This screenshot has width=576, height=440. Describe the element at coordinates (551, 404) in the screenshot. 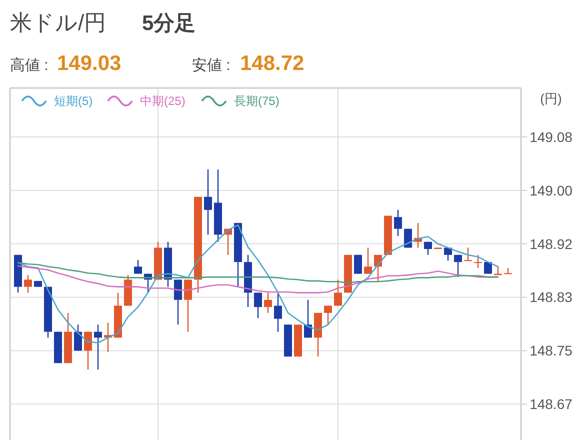

I see `y-tick-label: 148.67` at that location.